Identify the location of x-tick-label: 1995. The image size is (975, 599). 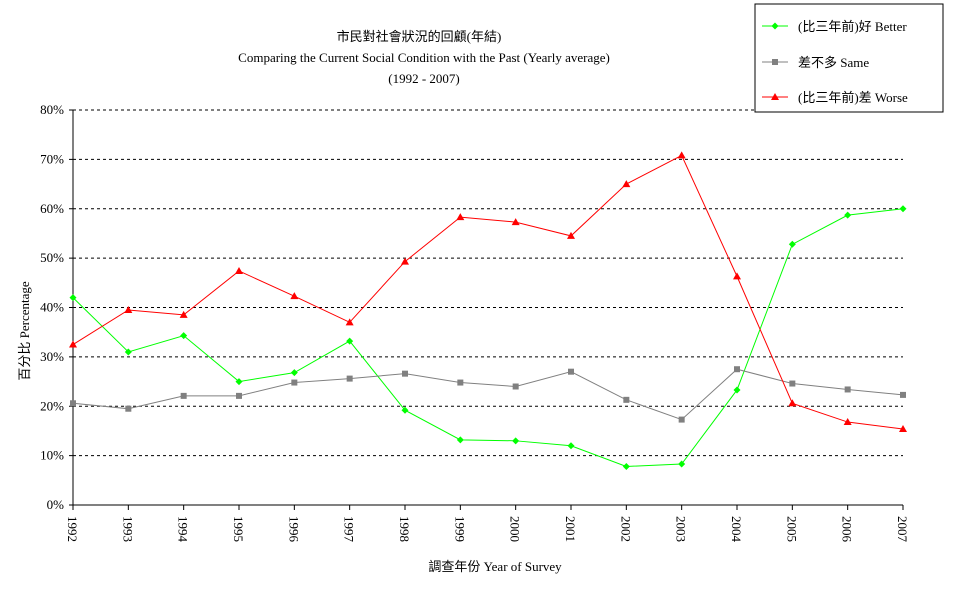
(238, 529).